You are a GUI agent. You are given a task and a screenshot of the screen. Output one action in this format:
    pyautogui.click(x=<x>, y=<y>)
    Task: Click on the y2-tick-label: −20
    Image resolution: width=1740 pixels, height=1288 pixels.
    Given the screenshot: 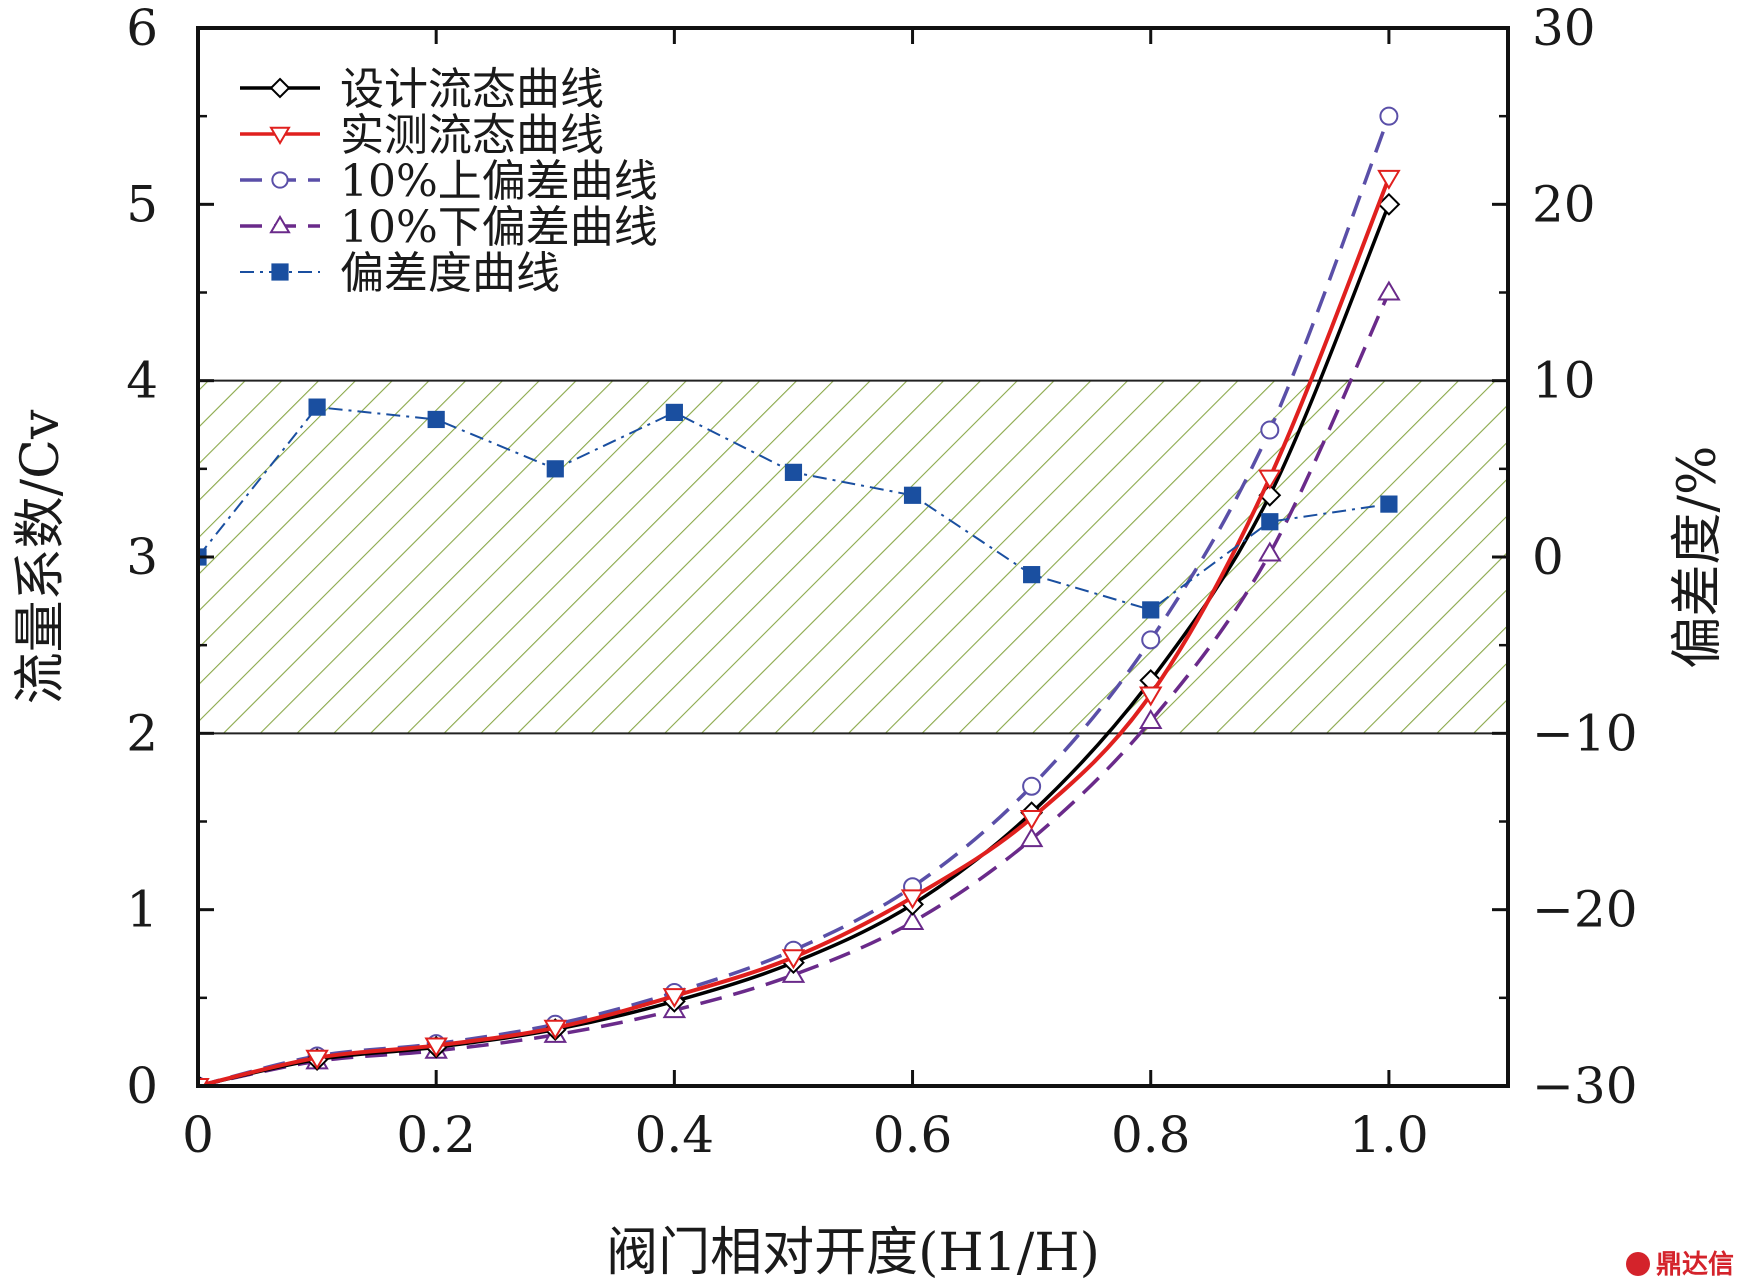 What is the action you would take?
    pyautogui.click(x=1585, y=910)
    